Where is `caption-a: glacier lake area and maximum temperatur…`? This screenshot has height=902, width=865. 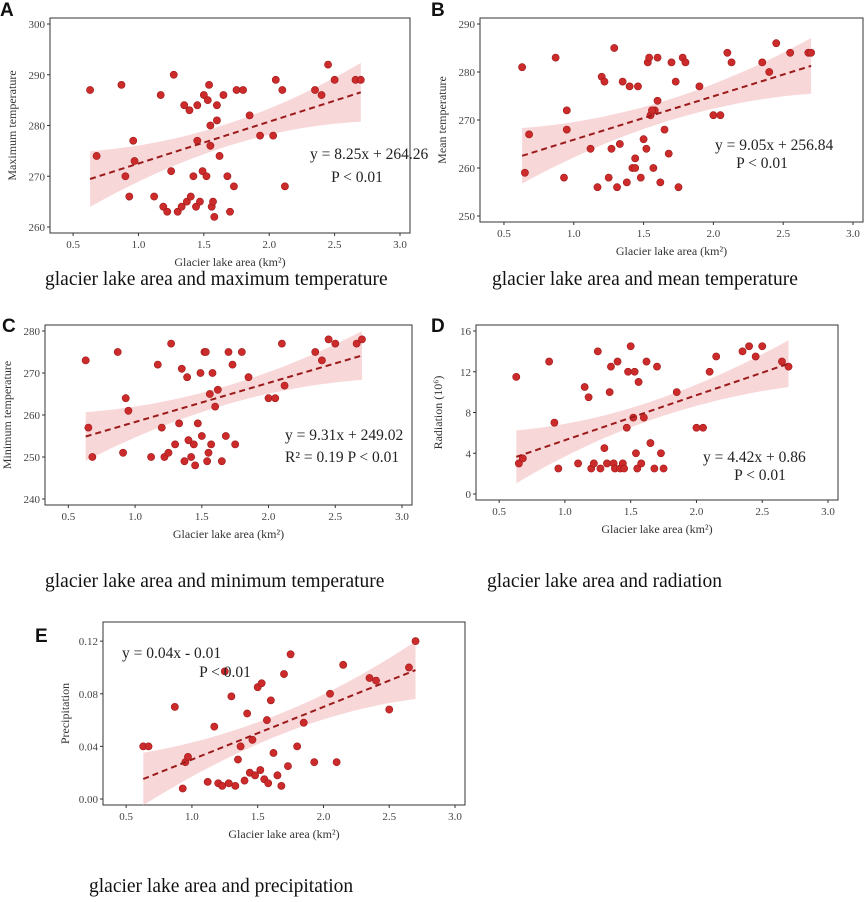
caption-a: glacier lake area and maximum temperatur… is located at coordinates (216, 279).